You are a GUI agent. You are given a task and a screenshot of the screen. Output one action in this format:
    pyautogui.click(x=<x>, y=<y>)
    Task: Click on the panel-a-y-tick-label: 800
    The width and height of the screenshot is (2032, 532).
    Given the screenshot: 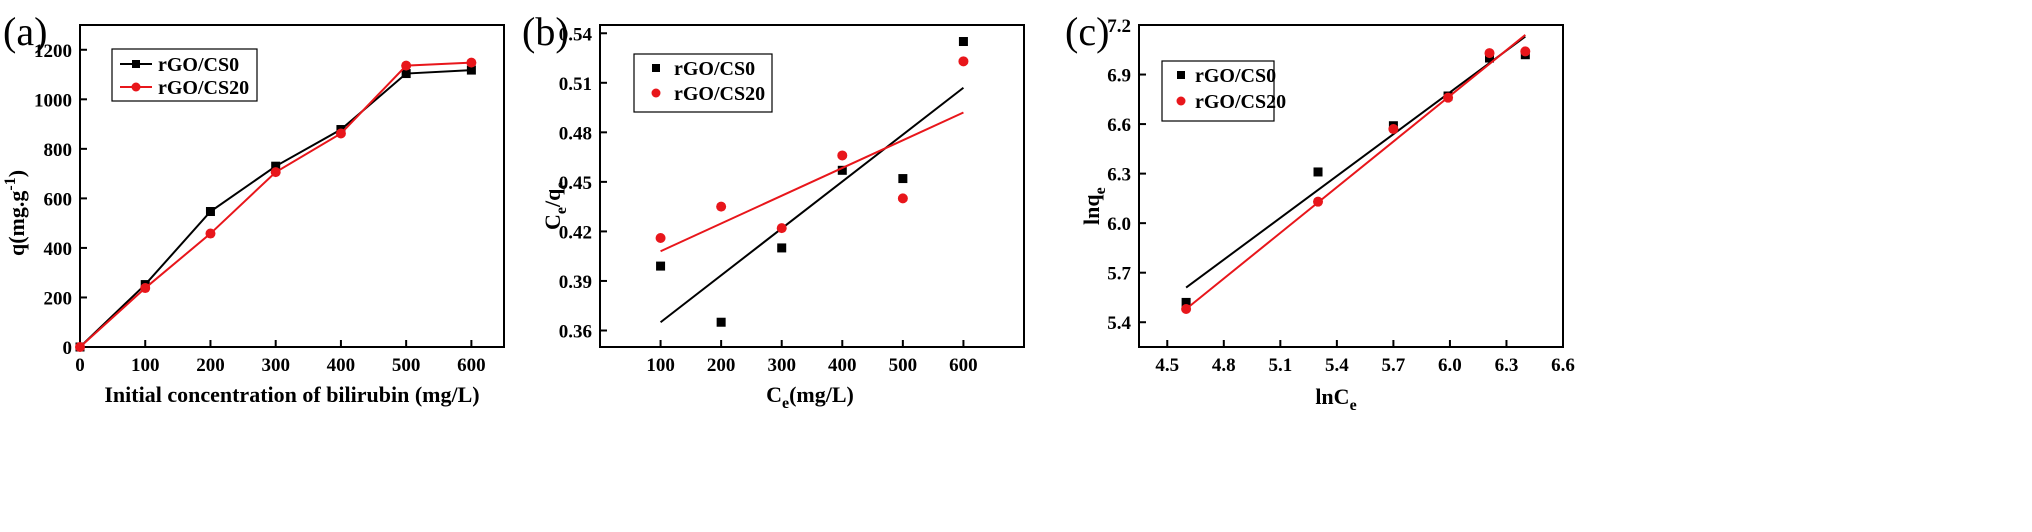 What is the action you would take?
    pyautogui.click(x=58, y=150)
    